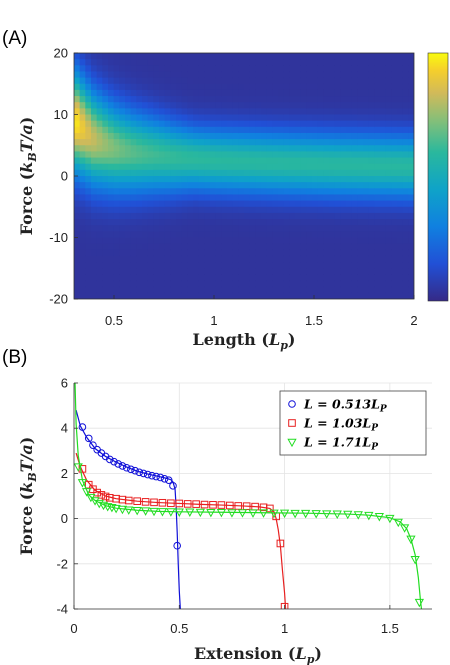 The image size is (450, 665). What do you see at coordinates (234, 620) in the screenshot?
I see `plot-b-x-ticks: 0 0.5 1 1.5` at bounding box center [234, 620].